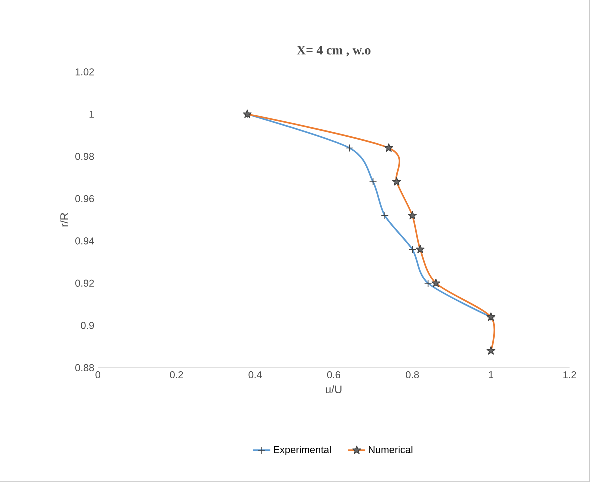  What do you see at coordinates (85, 156) in the screenshot?
I see `y-tick-label: 0.98` at bounding box center [85, 156].